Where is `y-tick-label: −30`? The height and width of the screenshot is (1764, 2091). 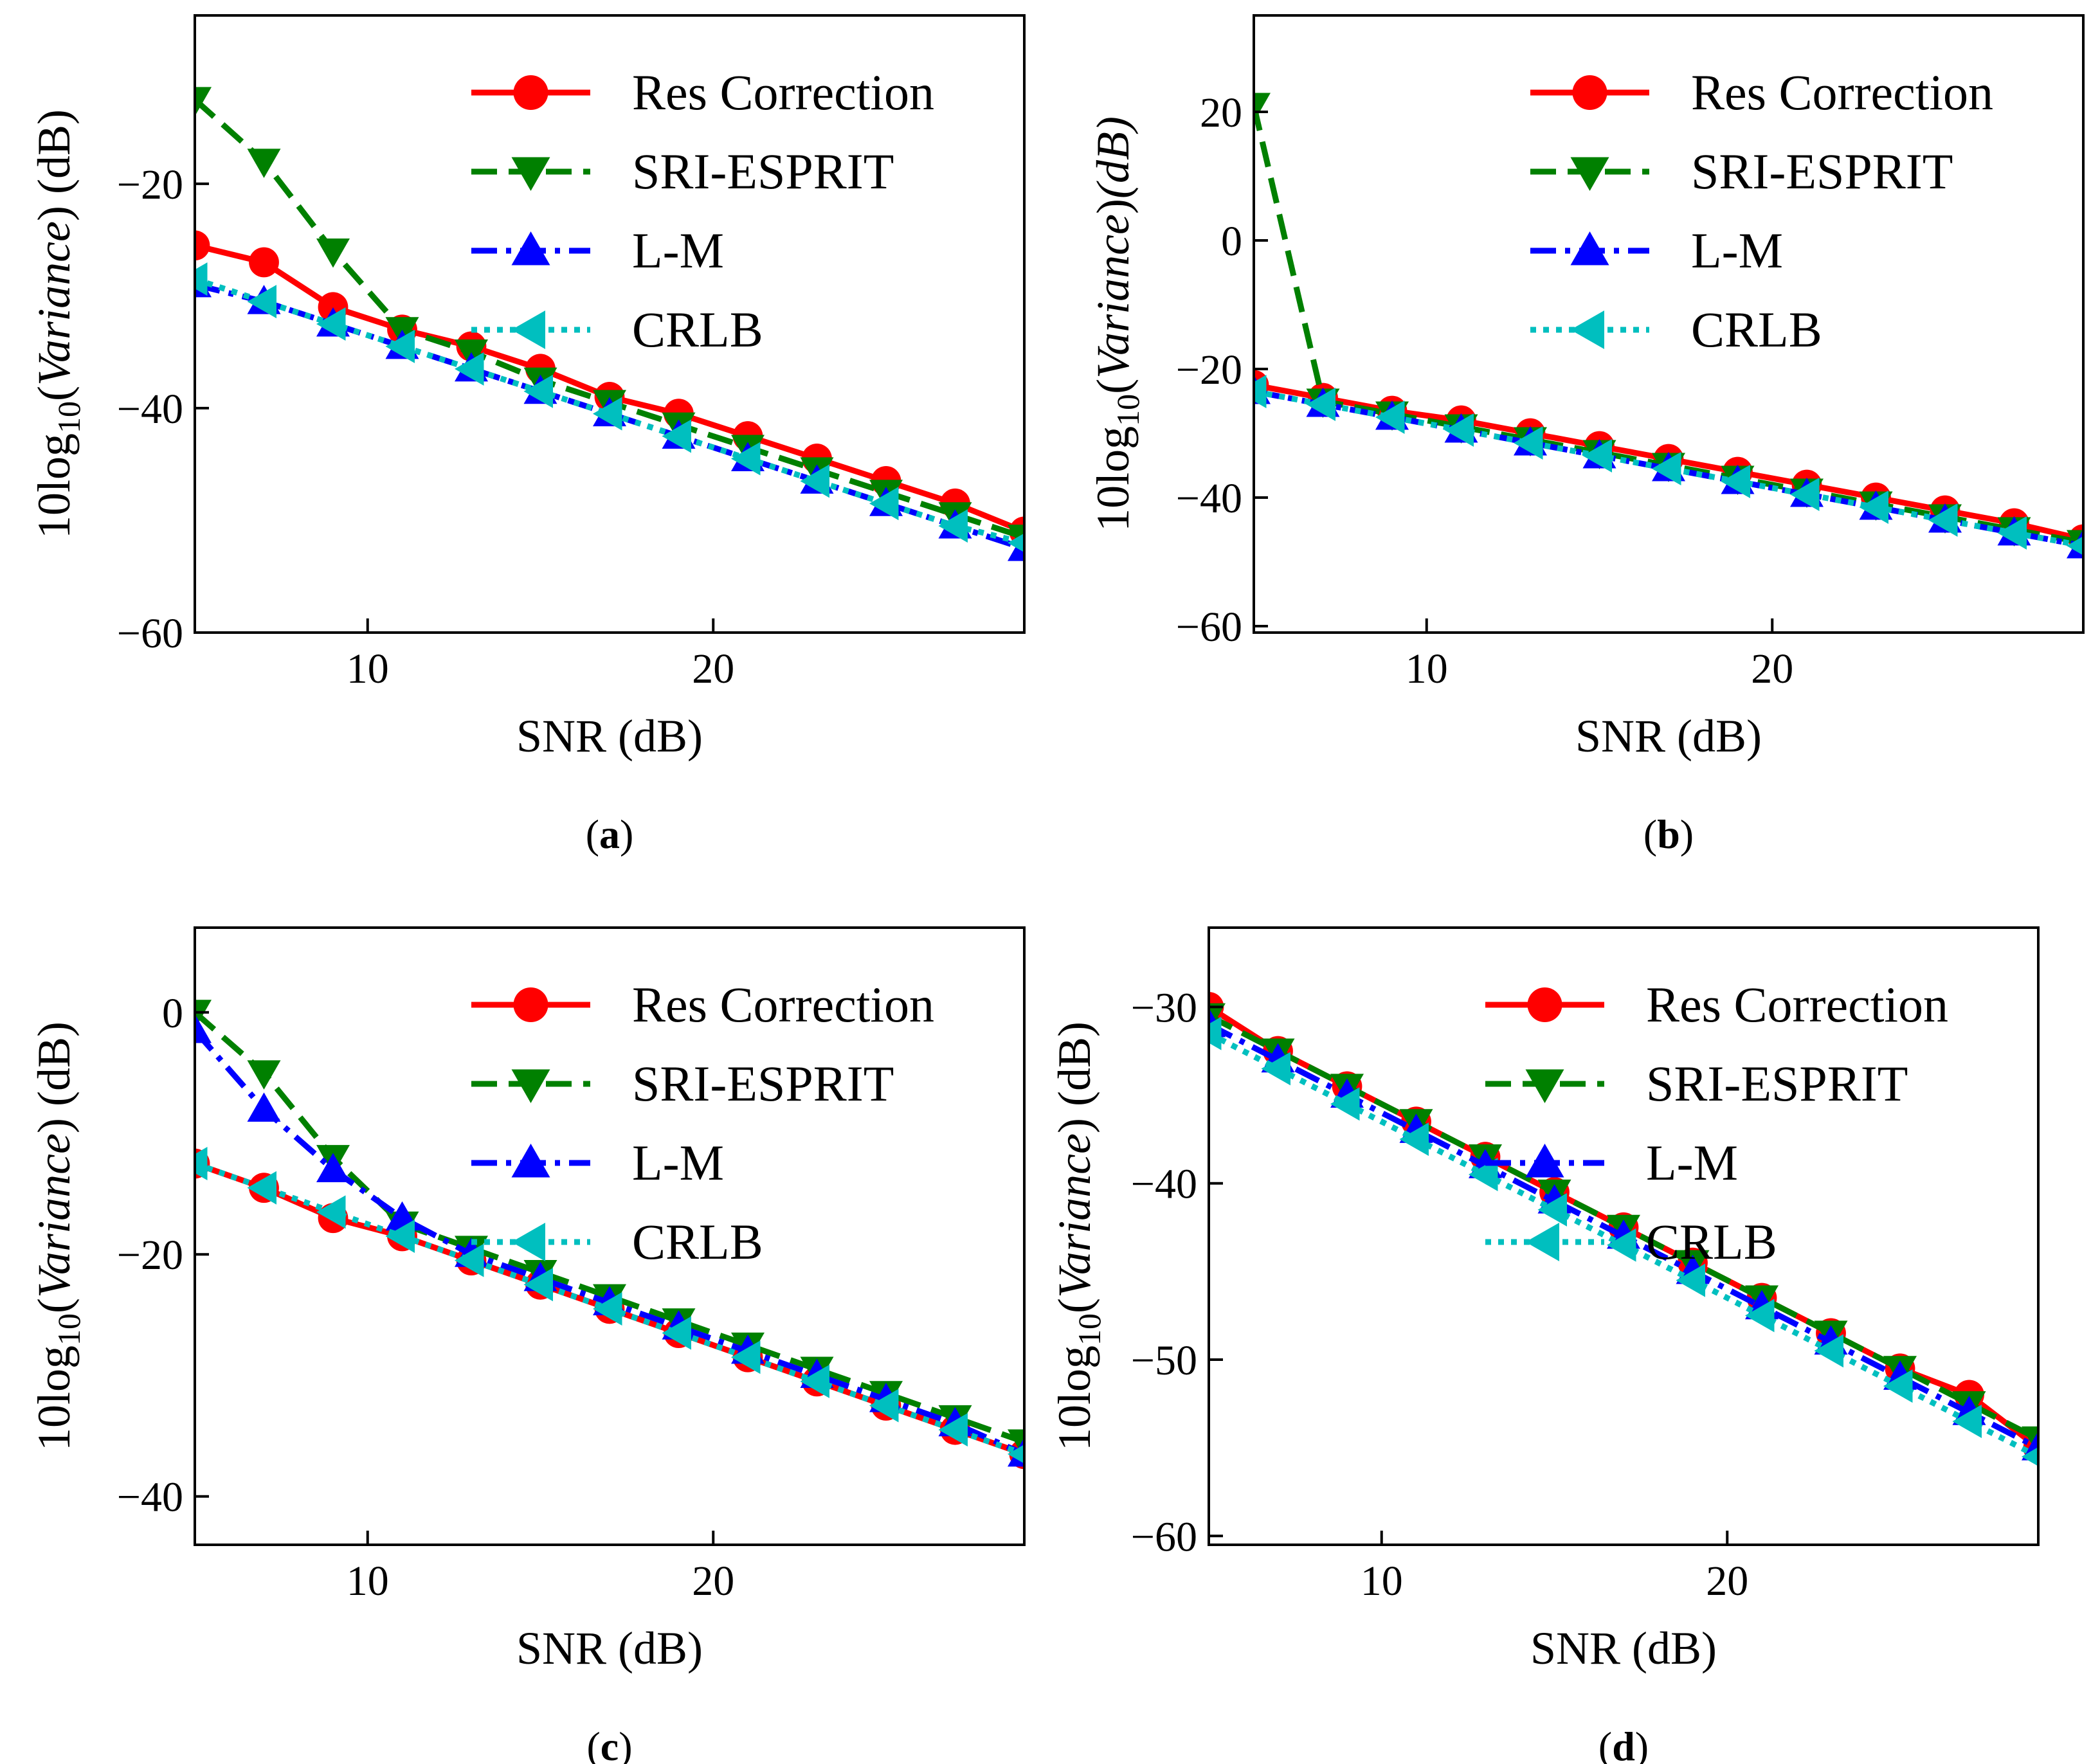 y-tick-label: −30 is located at coordinates (1164, 1007).